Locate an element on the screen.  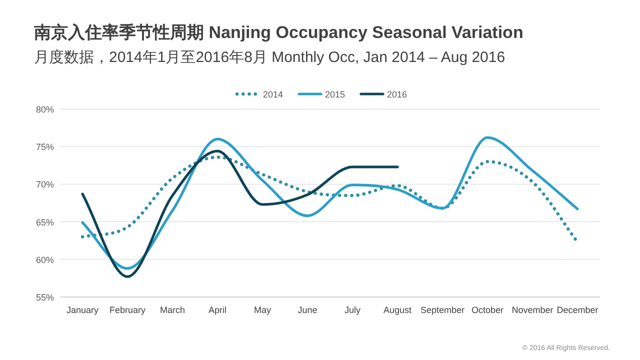
x-tick-label: April is located at coordinates (217, 310).